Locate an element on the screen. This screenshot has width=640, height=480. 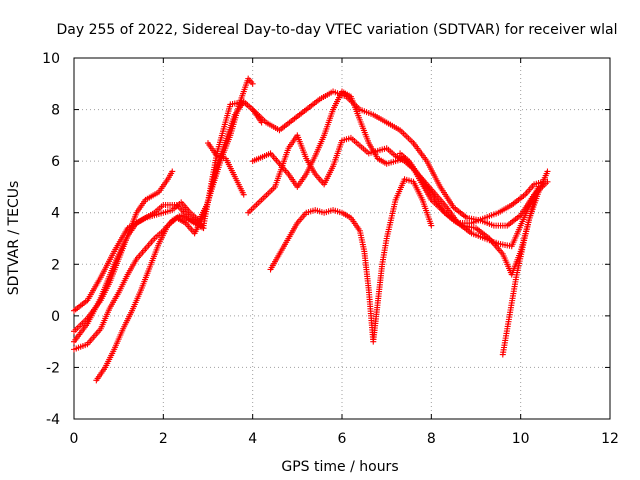
series-track-d is located at coordinates (139, 282).